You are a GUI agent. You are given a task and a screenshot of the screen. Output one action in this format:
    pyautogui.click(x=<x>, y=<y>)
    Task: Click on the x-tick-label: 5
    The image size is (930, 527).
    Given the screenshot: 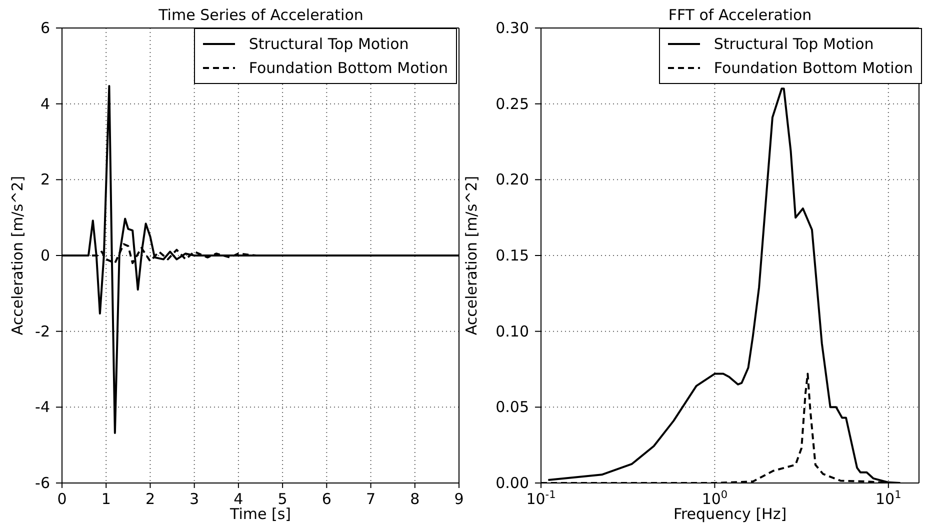 What is the action you would take?
    pyautogui.click(x=283, y=499)
    